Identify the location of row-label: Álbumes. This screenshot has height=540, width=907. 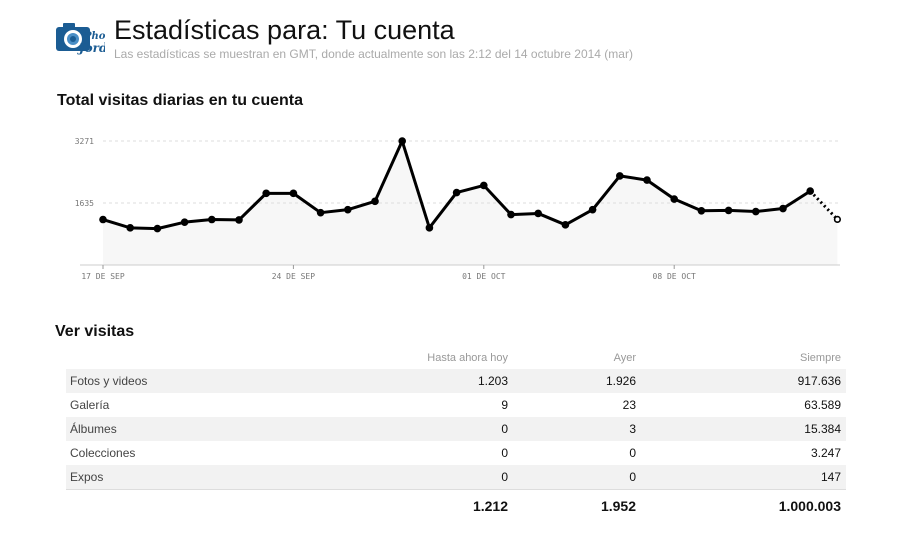
(93, 429).